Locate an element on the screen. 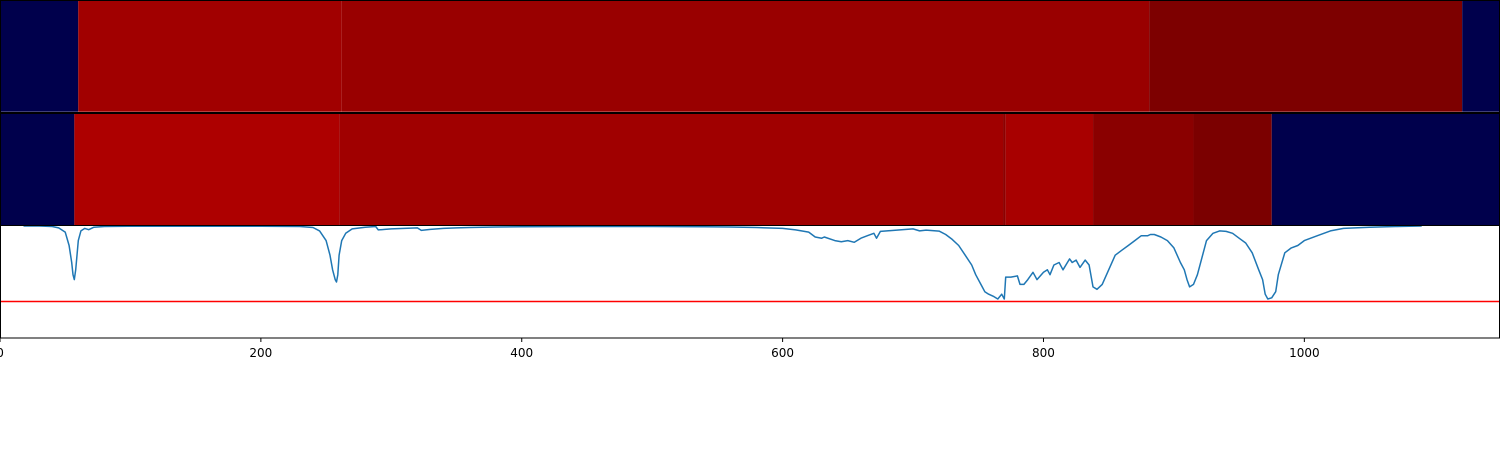  x-tick-label: 1000 is located at coordinates (1304, 353).